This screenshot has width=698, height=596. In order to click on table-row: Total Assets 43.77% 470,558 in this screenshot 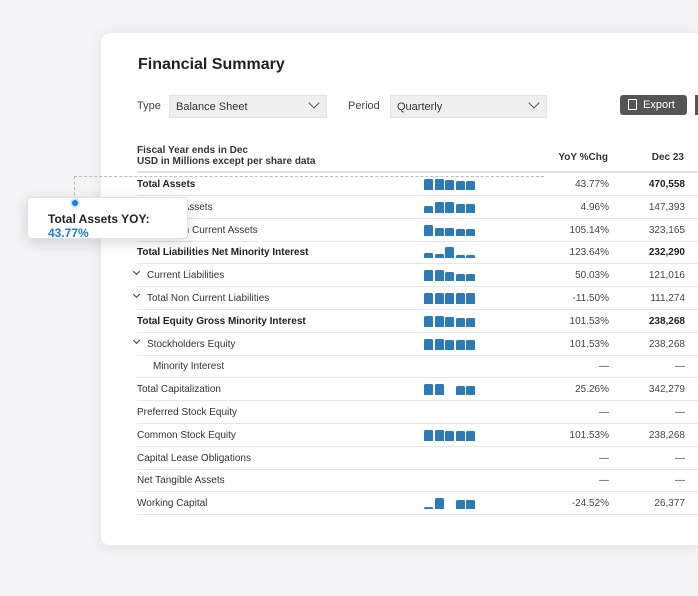, I will do `click(417, 184)`.